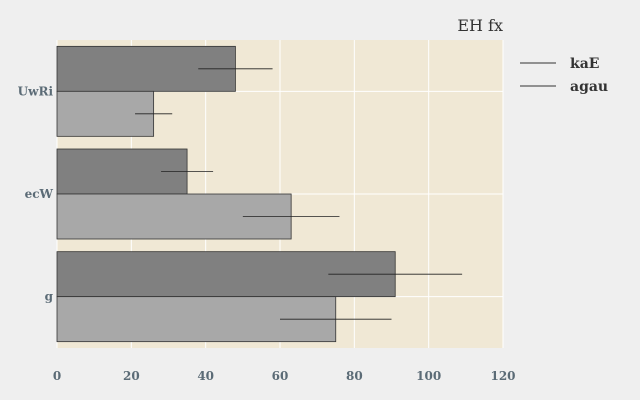 This screenshot has width=640, height=400. I want to click on legend-label: kaE, so click(584, 64).